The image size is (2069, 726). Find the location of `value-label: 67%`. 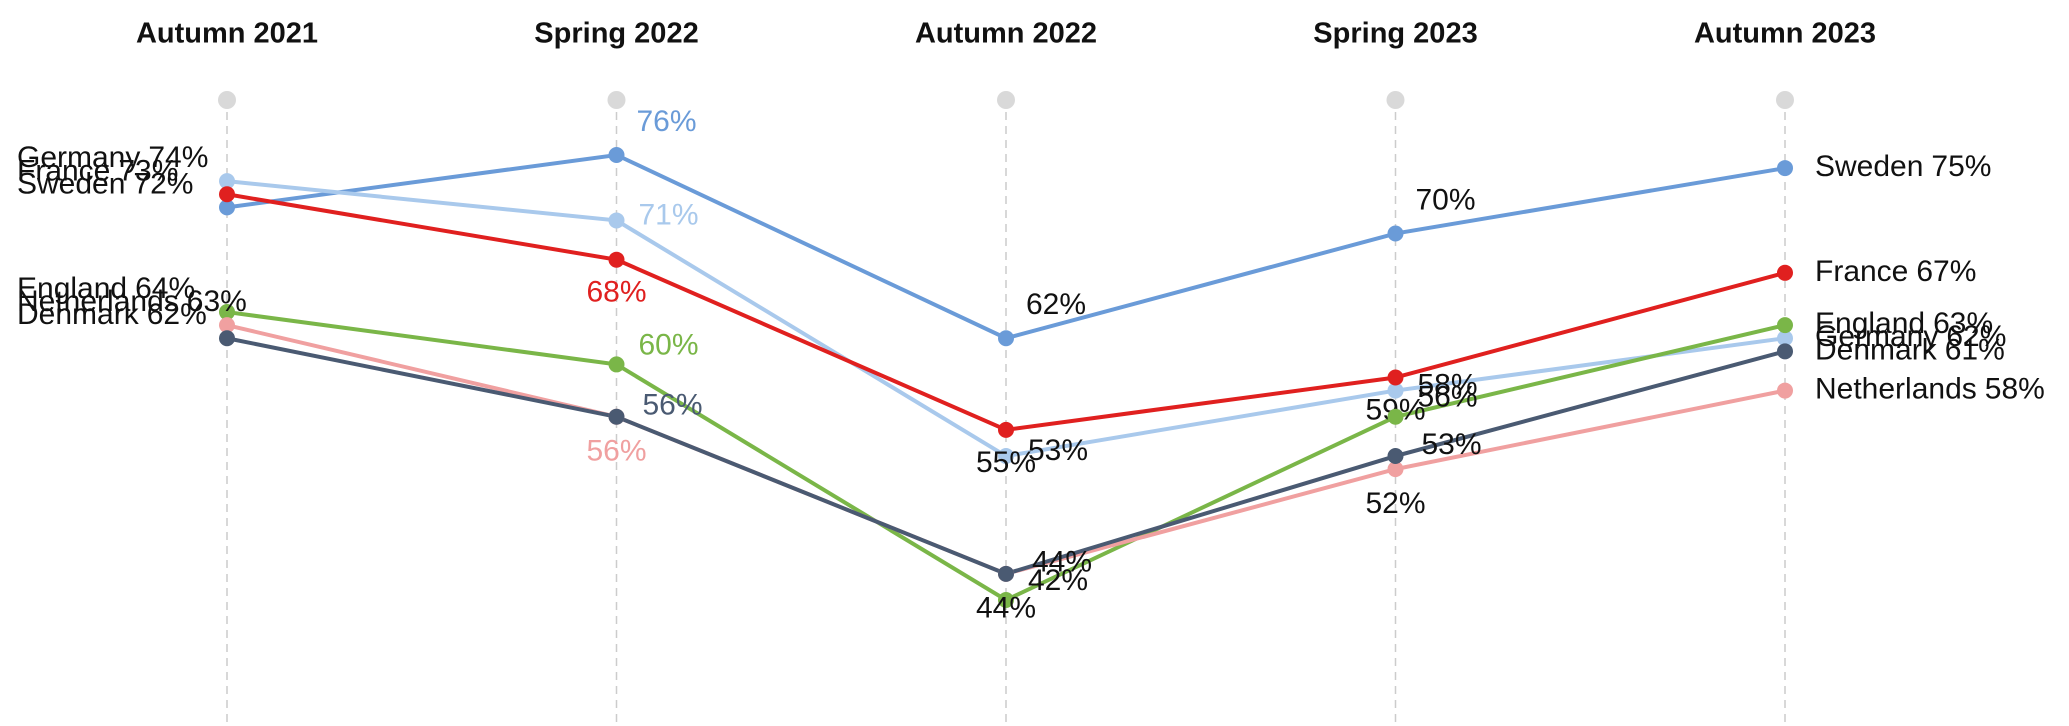

value-label: 67% is located at coordinates (1946, 271).